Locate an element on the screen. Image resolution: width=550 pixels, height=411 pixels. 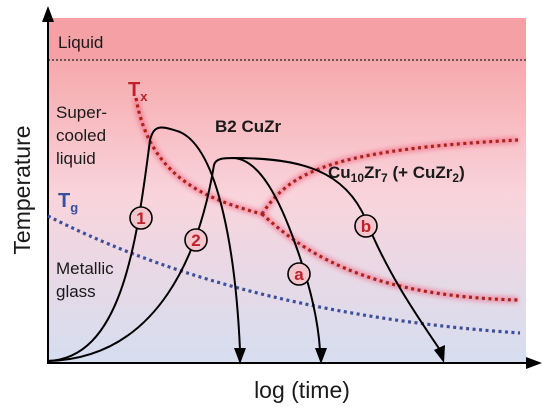
tx-curve-upper is located at coordinates (198, 156).